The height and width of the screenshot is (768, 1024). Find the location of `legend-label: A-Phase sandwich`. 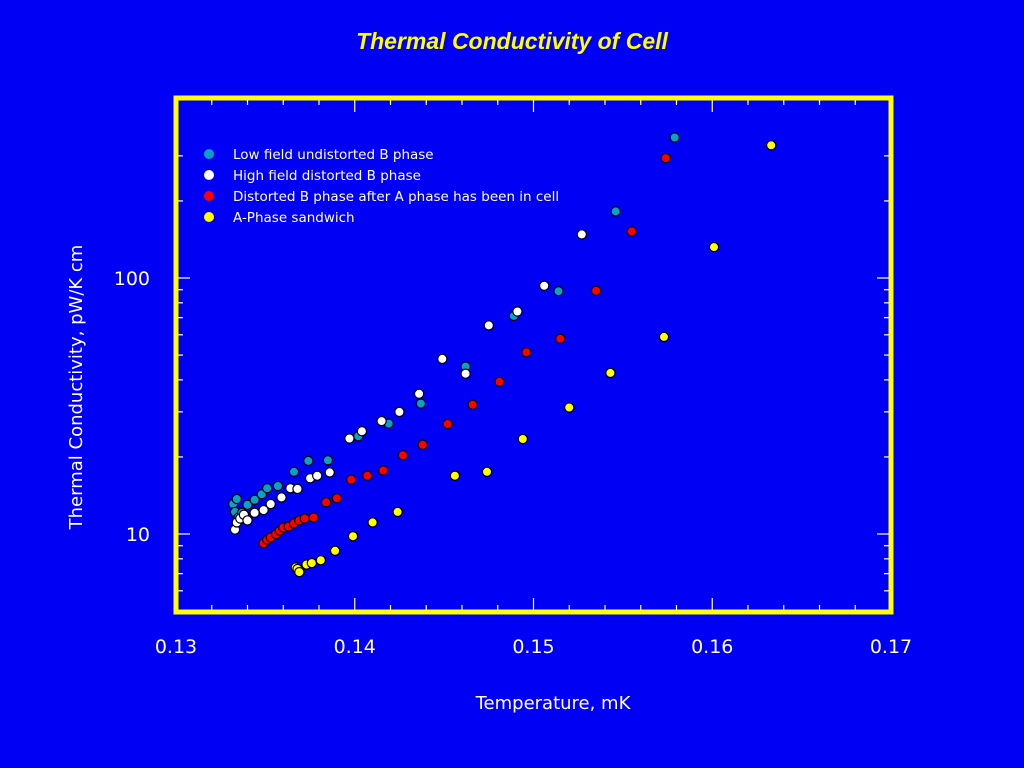

legend-label: A-Phase sandwich is located at coordinates (294, 218).